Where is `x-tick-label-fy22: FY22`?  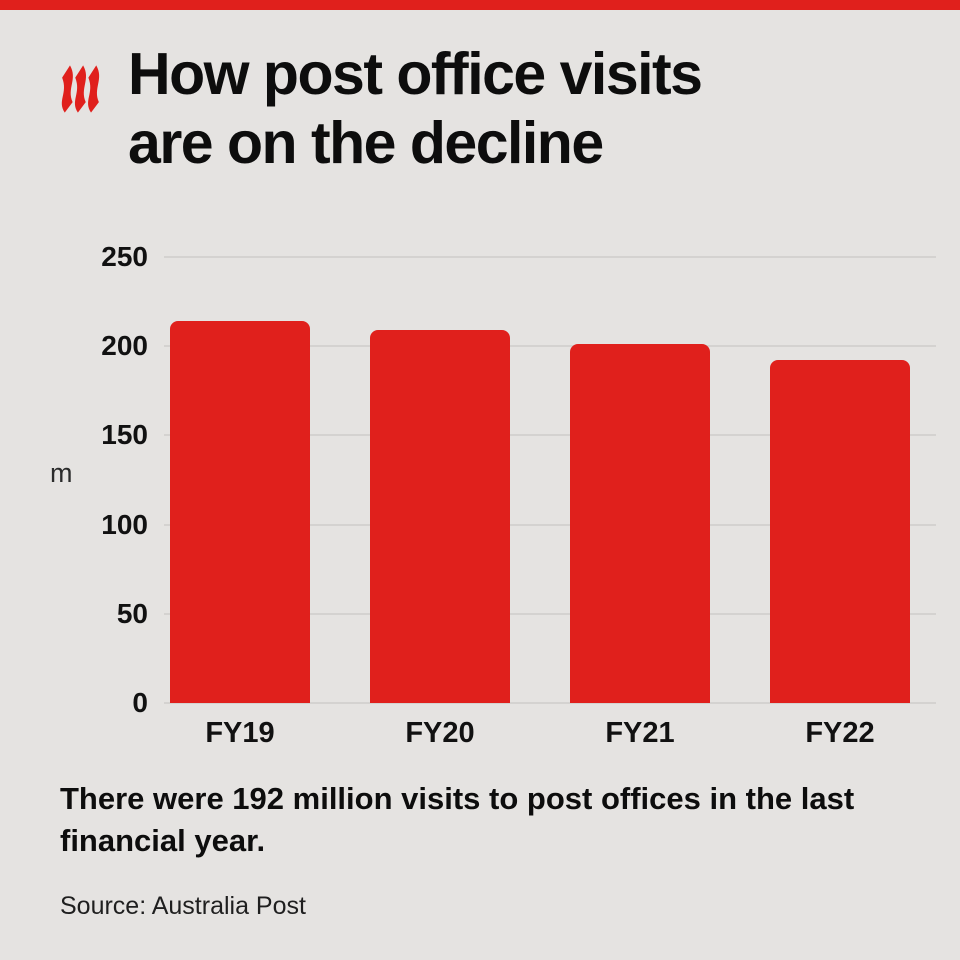 x-tick-label-fy22: FY22 is located at coordinates (840, 733).